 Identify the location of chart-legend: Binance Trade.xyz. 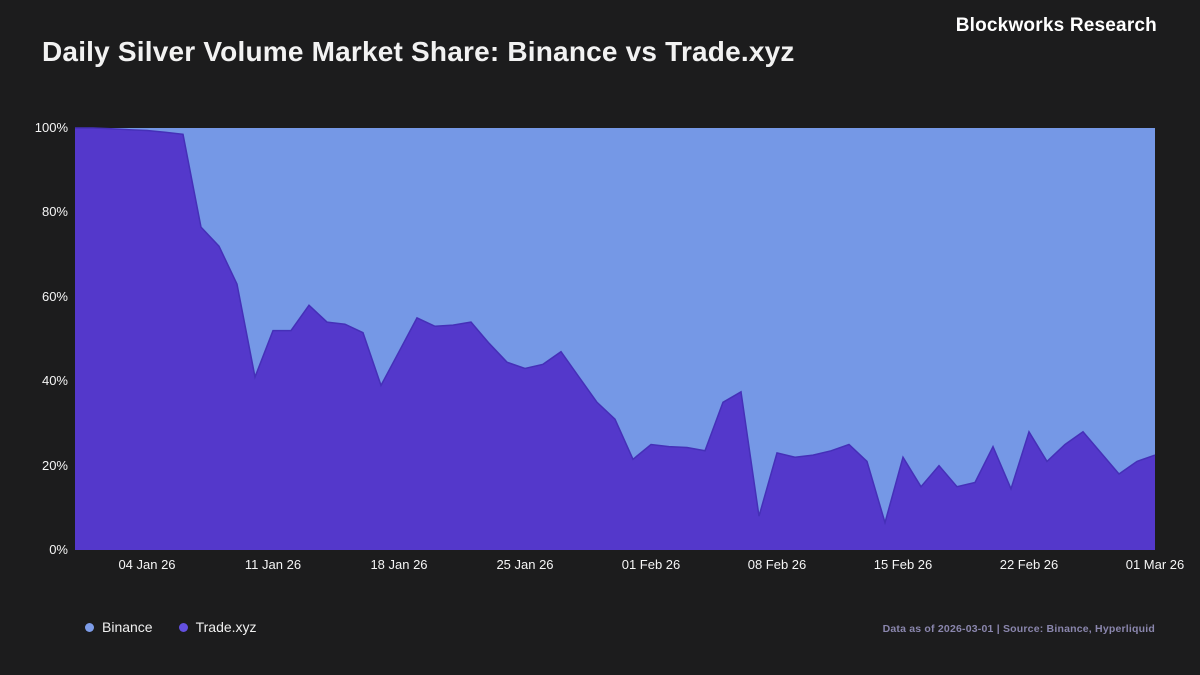
(171, 627).